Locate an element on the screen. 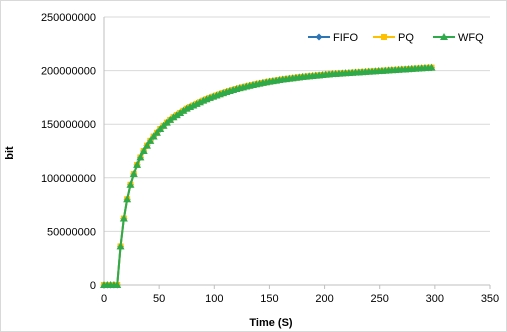 The height and width of the screenshot is (332, 507). x-tick-label: 150 is located at coordinates (269, 299).